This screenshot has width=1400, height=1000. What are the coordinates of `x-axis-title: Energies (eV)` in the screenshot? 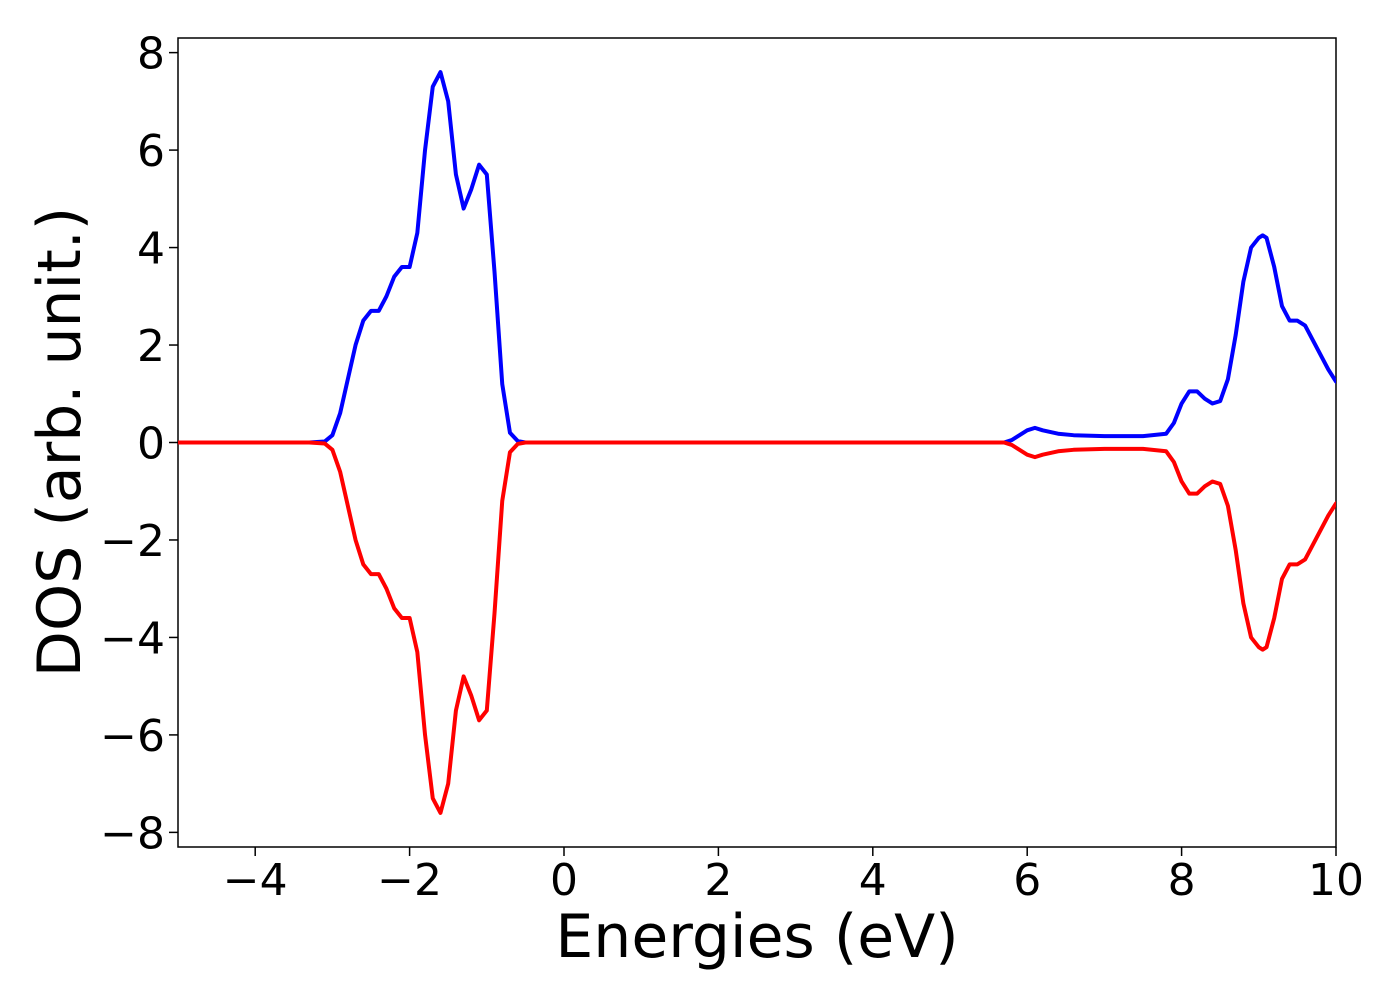 It's located at (756, 937).